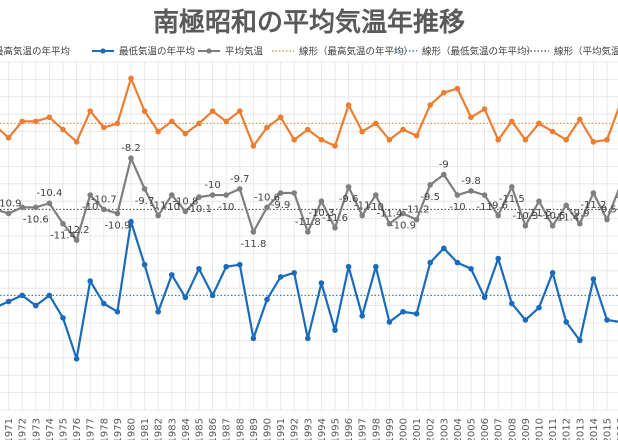  Describe the element at coordinates (131, 148) in the screenshot. I see `data-label: -8.2` at that location.